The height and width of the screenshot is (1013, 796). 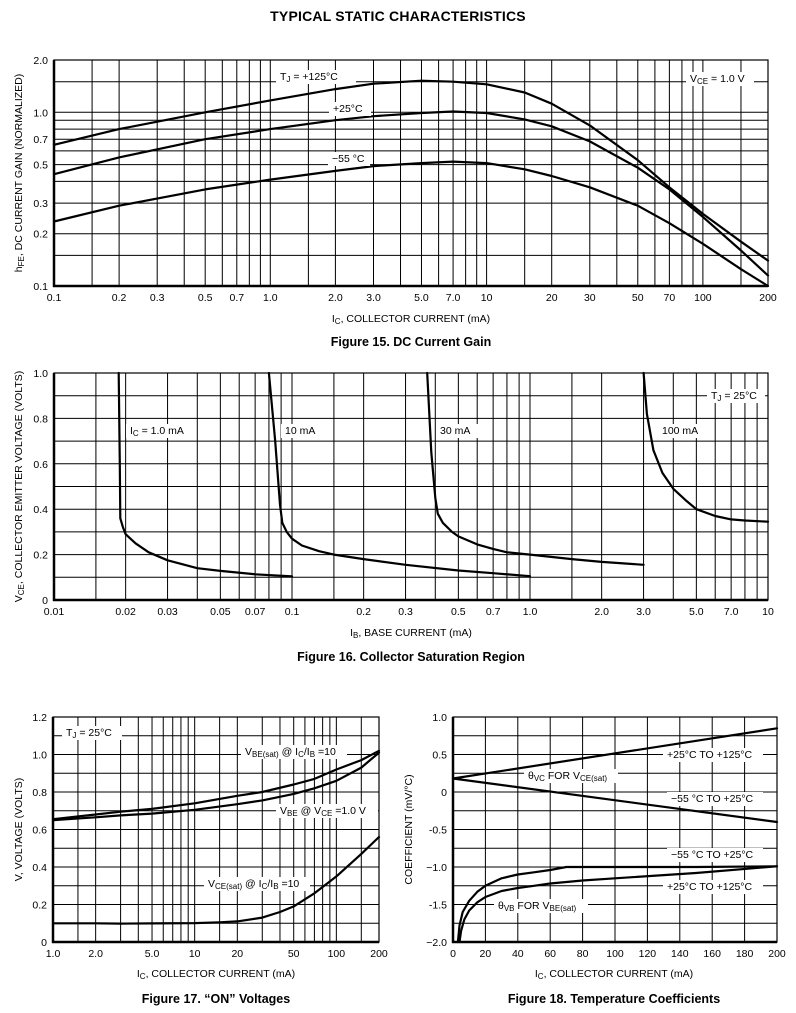 What do you see at coordinates (220, 612) in the screenshot?
I see `x-tick-label: 0.05` at bounding box center [220, 612].